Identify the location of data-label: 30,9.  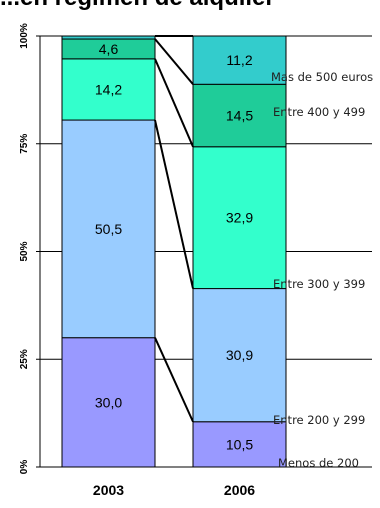
(239, 355).